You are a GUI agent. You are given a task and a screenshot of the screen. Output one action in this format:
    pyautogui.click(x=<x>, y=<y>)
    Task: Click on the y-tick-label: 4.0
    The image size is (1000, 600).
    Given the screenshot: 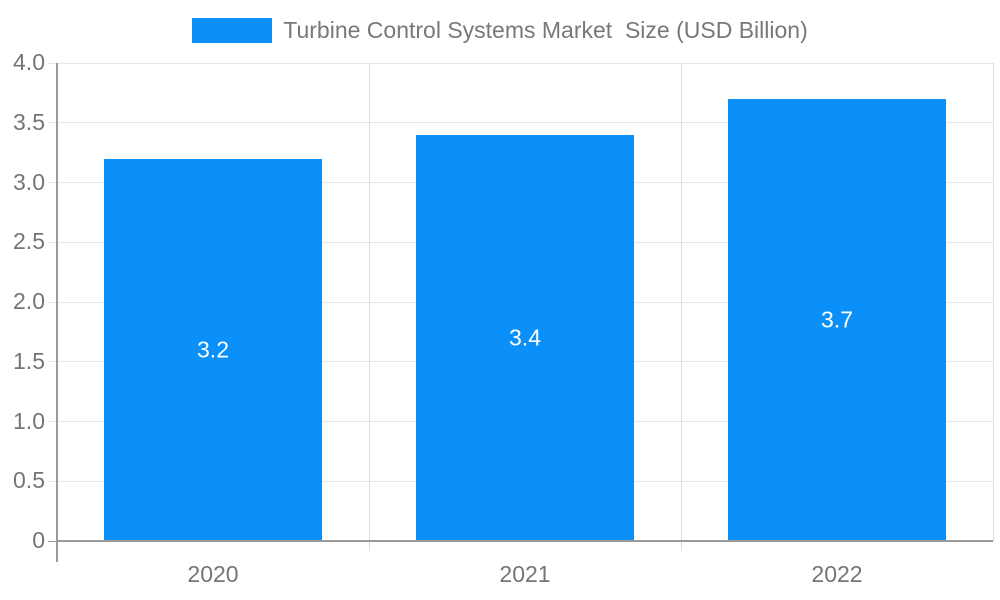 What is the action you would take?
    pyautogui.click(x=29, y=61)
    